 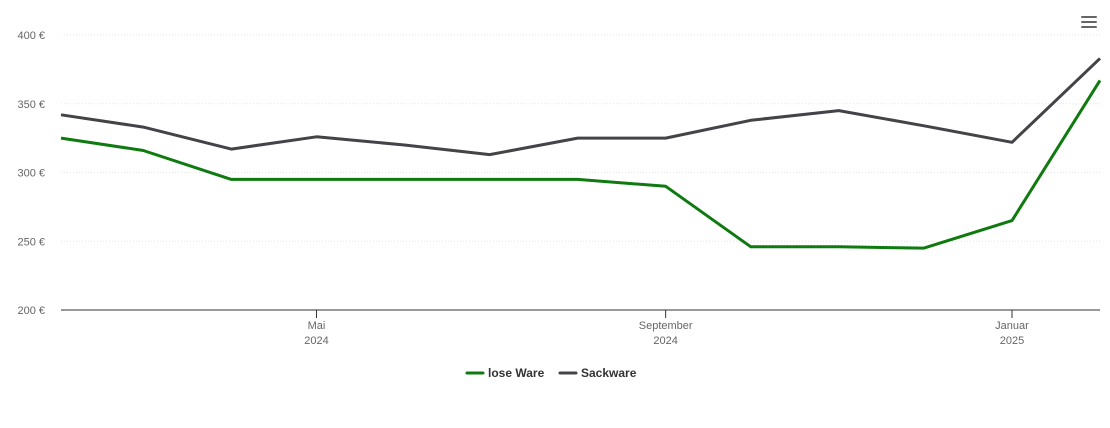 What do you see at coordinates (1012, 341) in the screenshot?
I see `x-tick-label-line: 2025` at bounding box center [1012, 341].